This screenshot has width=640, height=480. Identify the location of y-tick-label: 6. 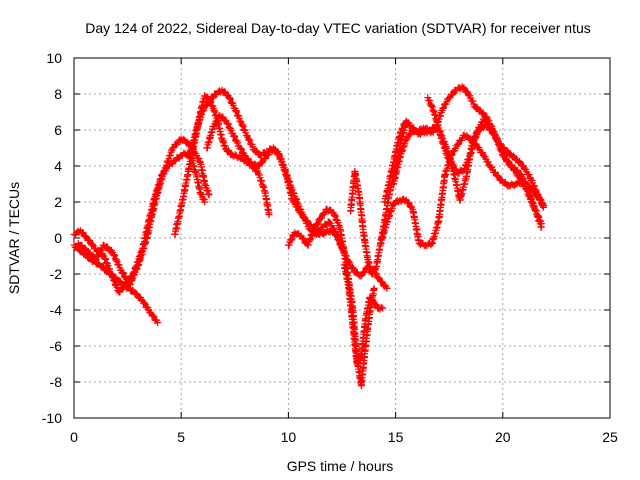
(58, 130).